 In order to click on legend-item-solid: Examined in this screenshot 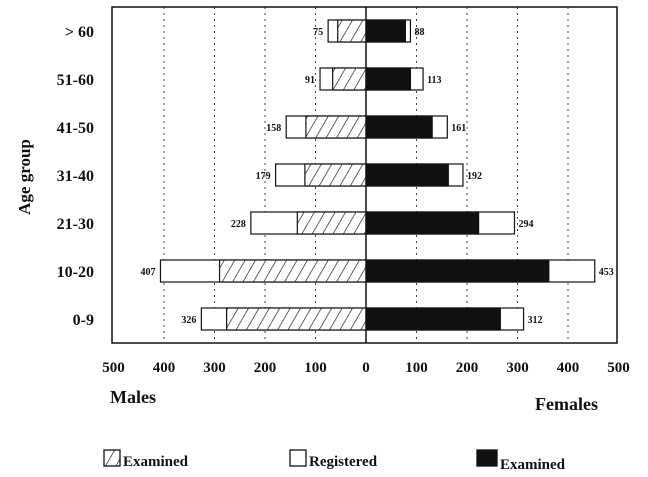, I will do `click(521, 461)`.